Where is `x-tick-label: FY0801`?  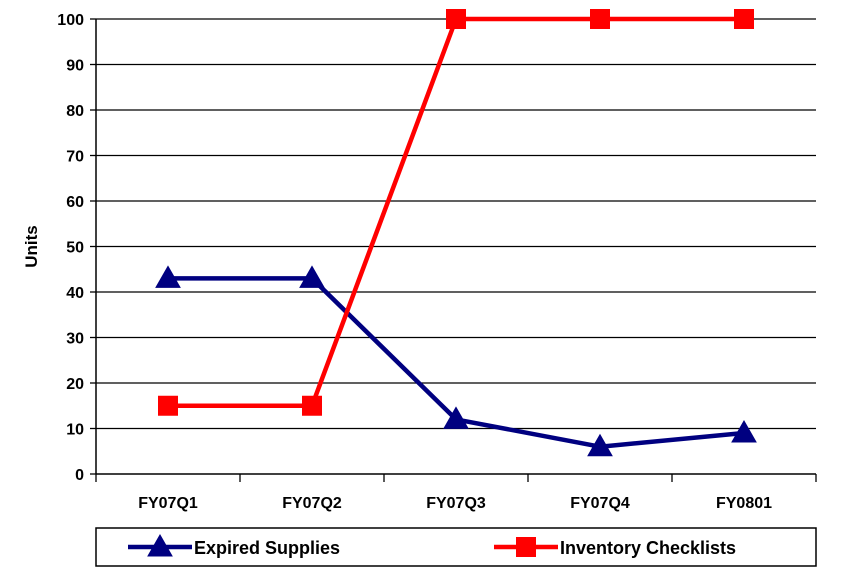 x-tick-label: FY0801 is located at coordinates (744, 503).